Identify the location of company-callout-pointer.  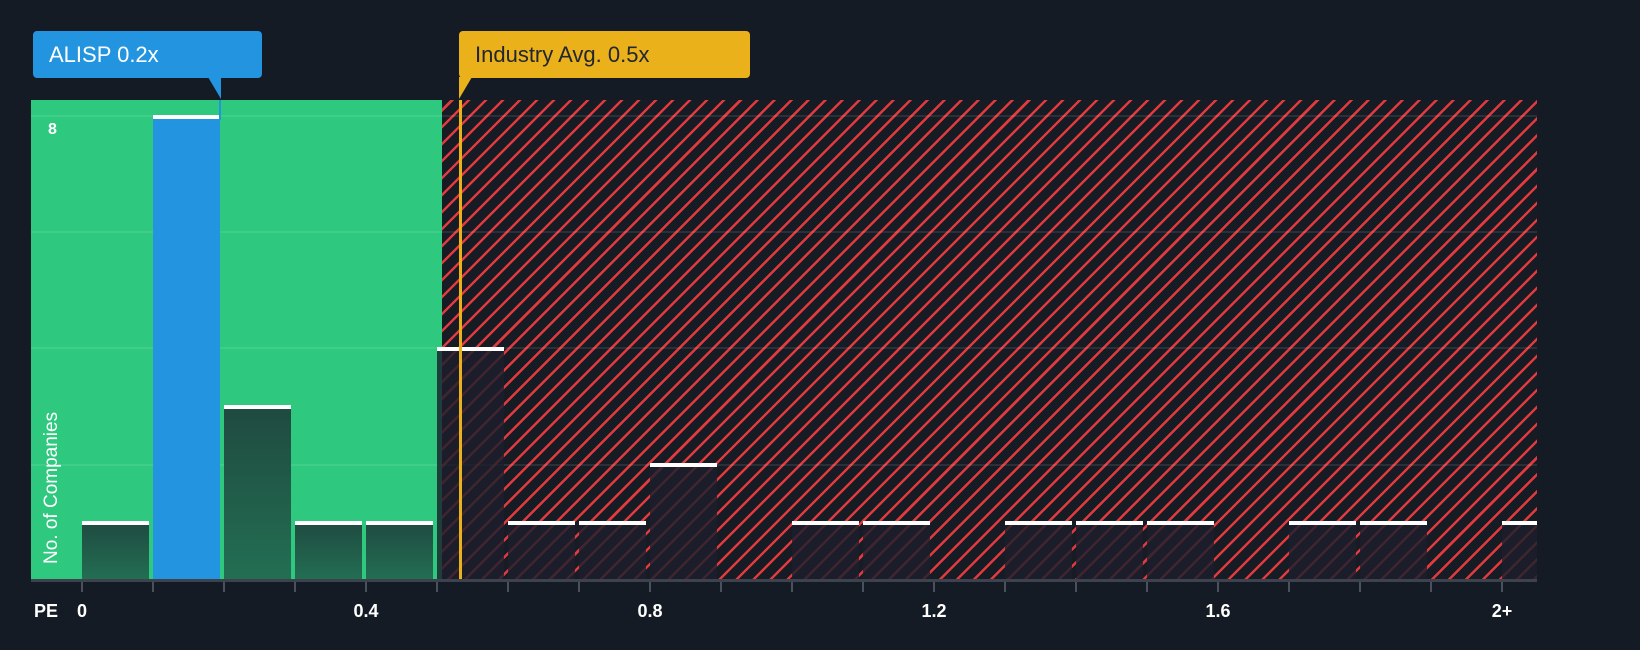
(214, 88).